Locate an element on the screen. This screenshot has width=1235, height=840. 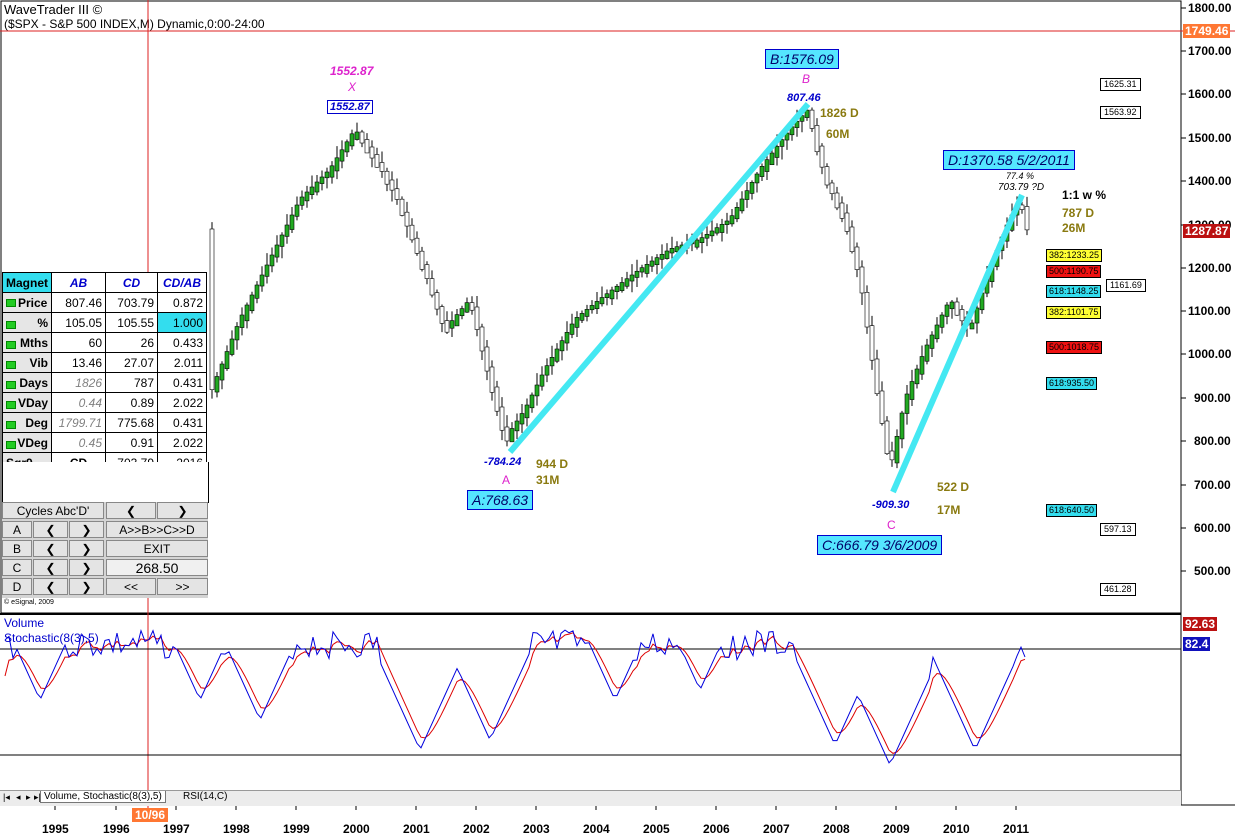
esignal-copyright: © eSignal, 2009 is located at coordinates (29, 602).